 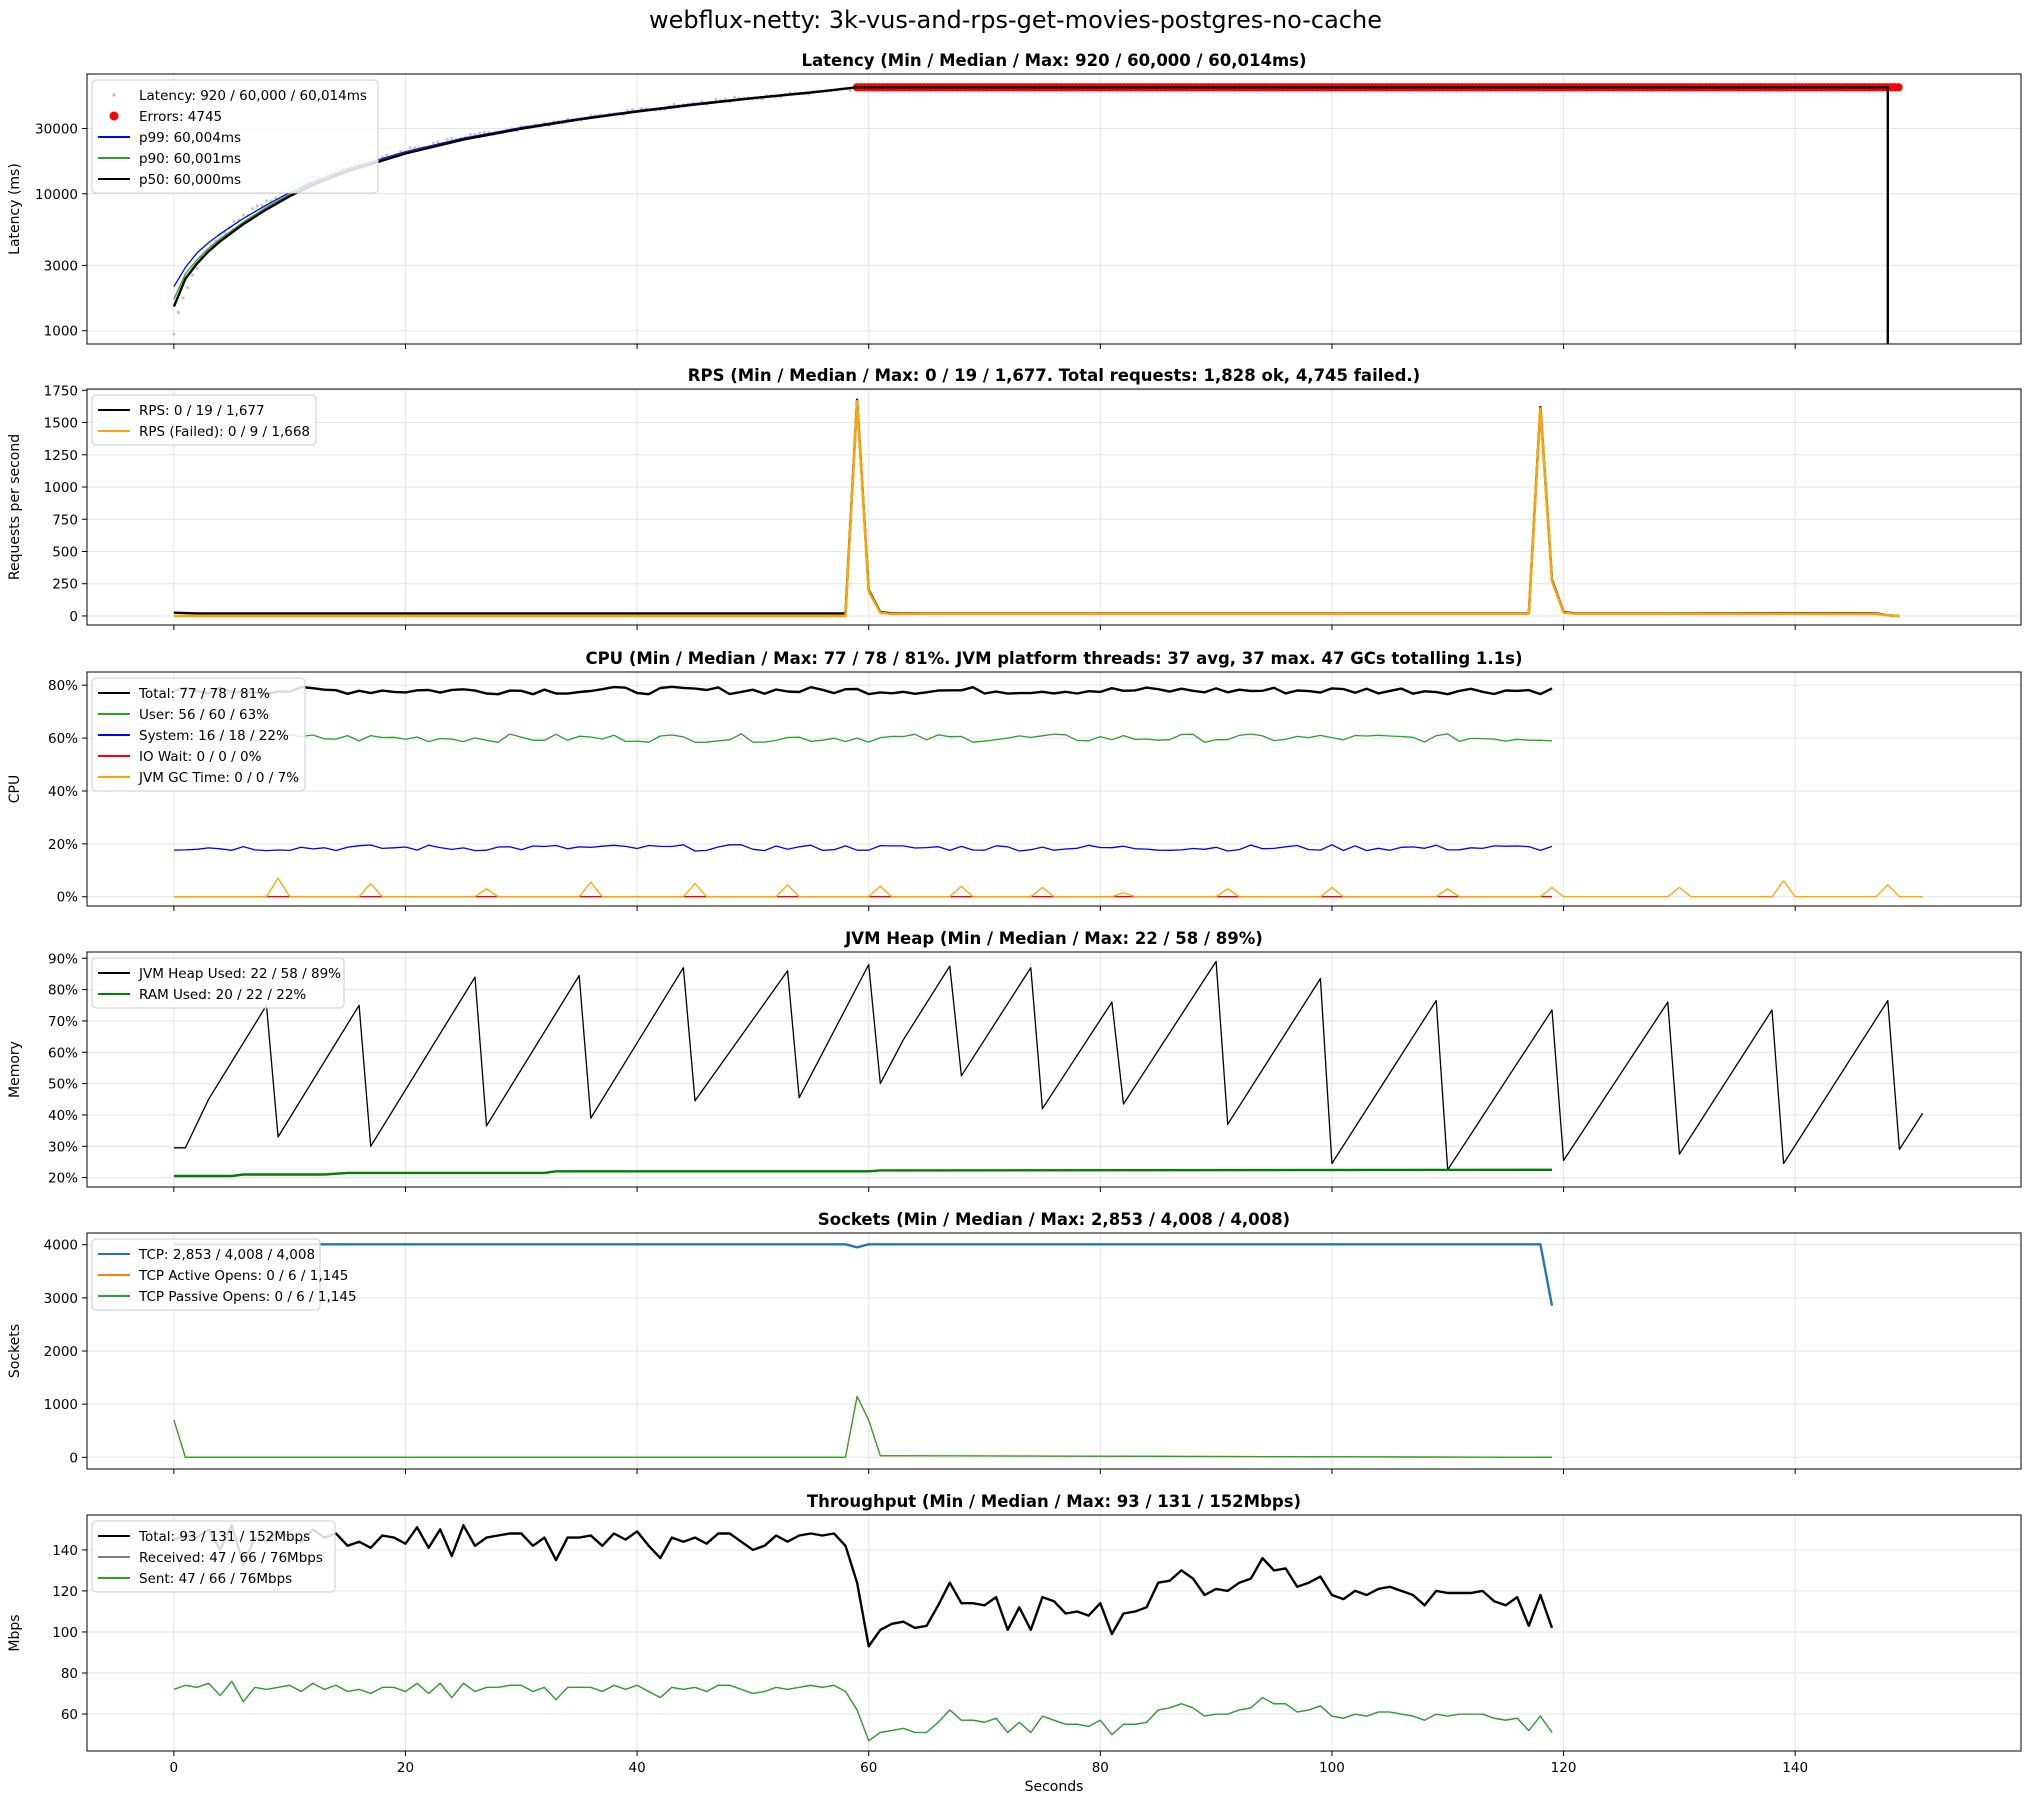 What do you see at coordinates (224, 432) in the screenshot?
I see `legend-label: RPS (Failed): 0 / 9 / 1,668` at bounding box center [224, 432].